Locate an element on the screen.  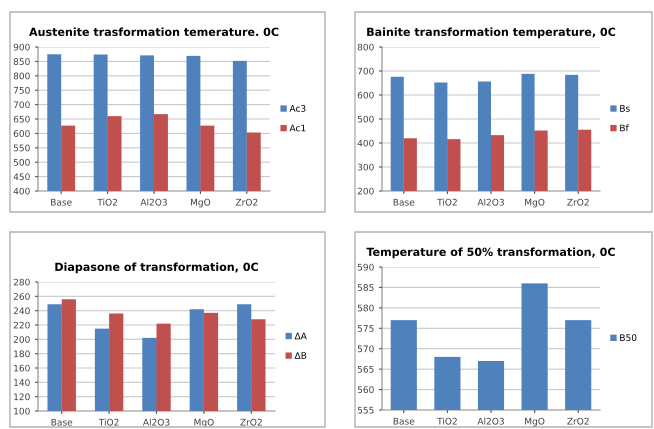
chart-title: Austenite trasformation temerature. 0C is located at coordinates (153, 31).